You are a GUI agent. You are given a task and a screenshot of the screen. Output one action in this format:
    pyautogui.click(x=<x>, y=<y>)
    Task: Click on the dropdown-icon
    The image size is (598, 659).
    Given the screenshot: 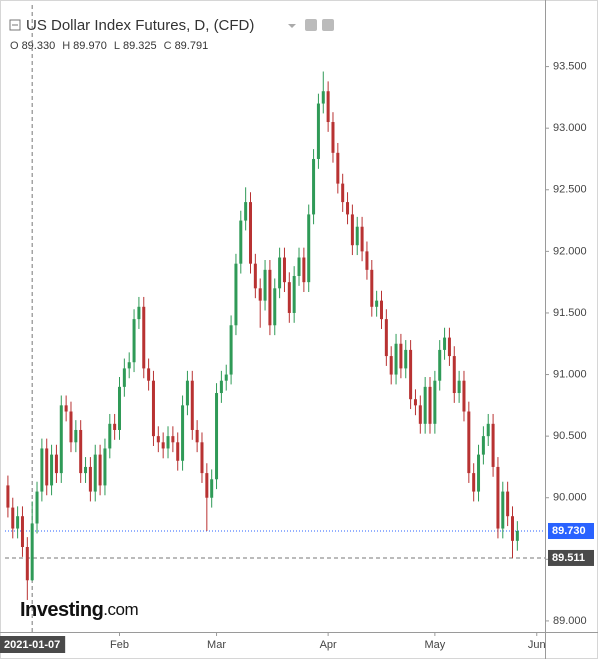 What is the action you would take?
    pyautogui.click(x=292, y=26)
    